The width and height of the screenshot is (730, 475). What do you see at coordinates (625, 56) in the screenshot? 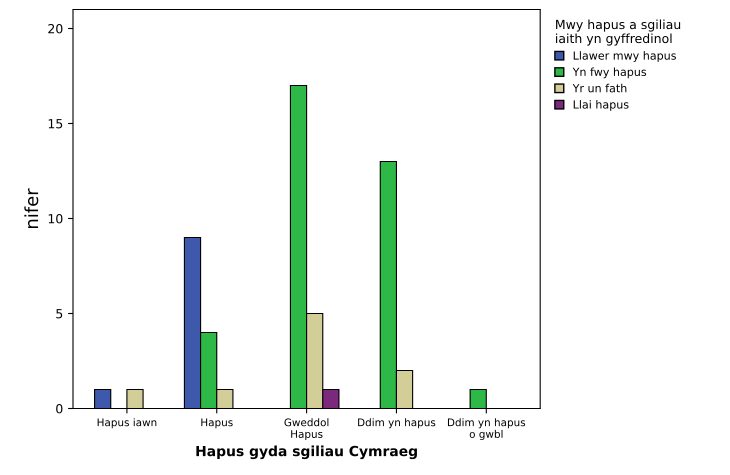
I see `legend-label: Llawer mwy hapus` at bounding box center [625, 56].